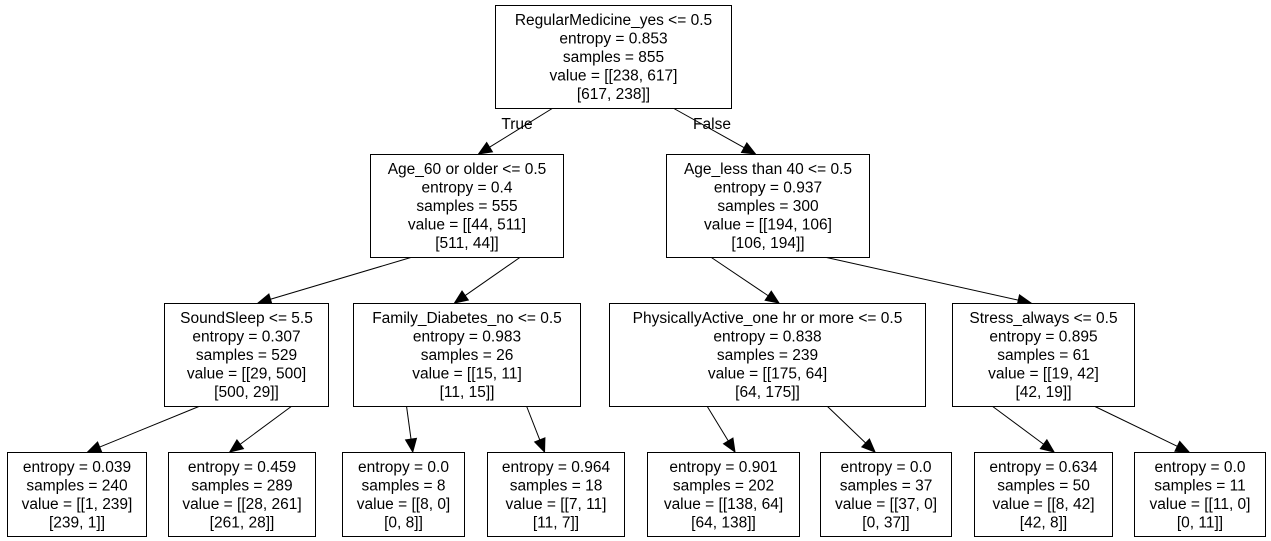  What do you see at coordinates (768, 169) in the screenshot?
I see `node-text-line: Age_less than 40 <= 0.5` at bounding box center [768, 169].